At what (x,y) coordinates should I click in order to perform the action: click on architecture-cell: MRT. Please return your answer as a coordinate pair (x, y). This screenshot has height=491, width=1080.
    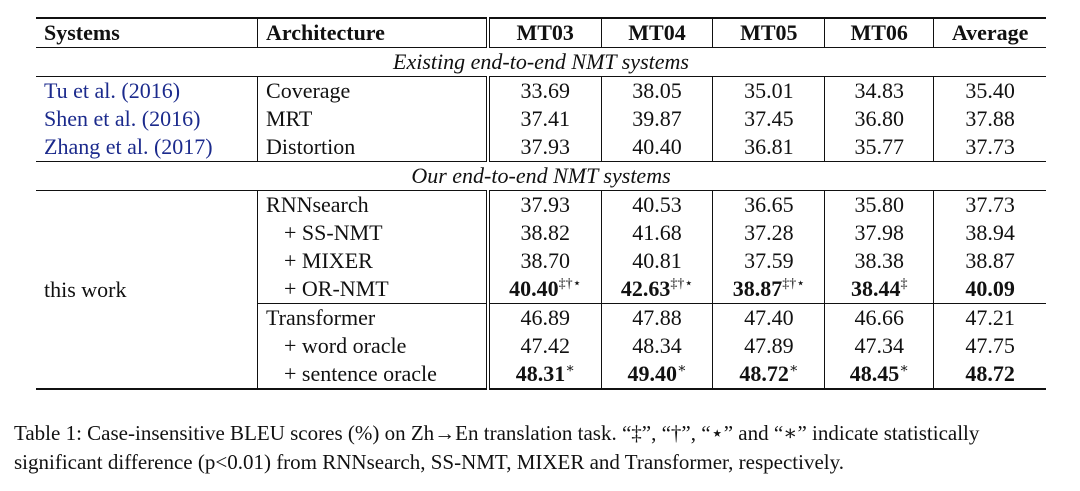
    Looking at the image, I should click on (373, 119).